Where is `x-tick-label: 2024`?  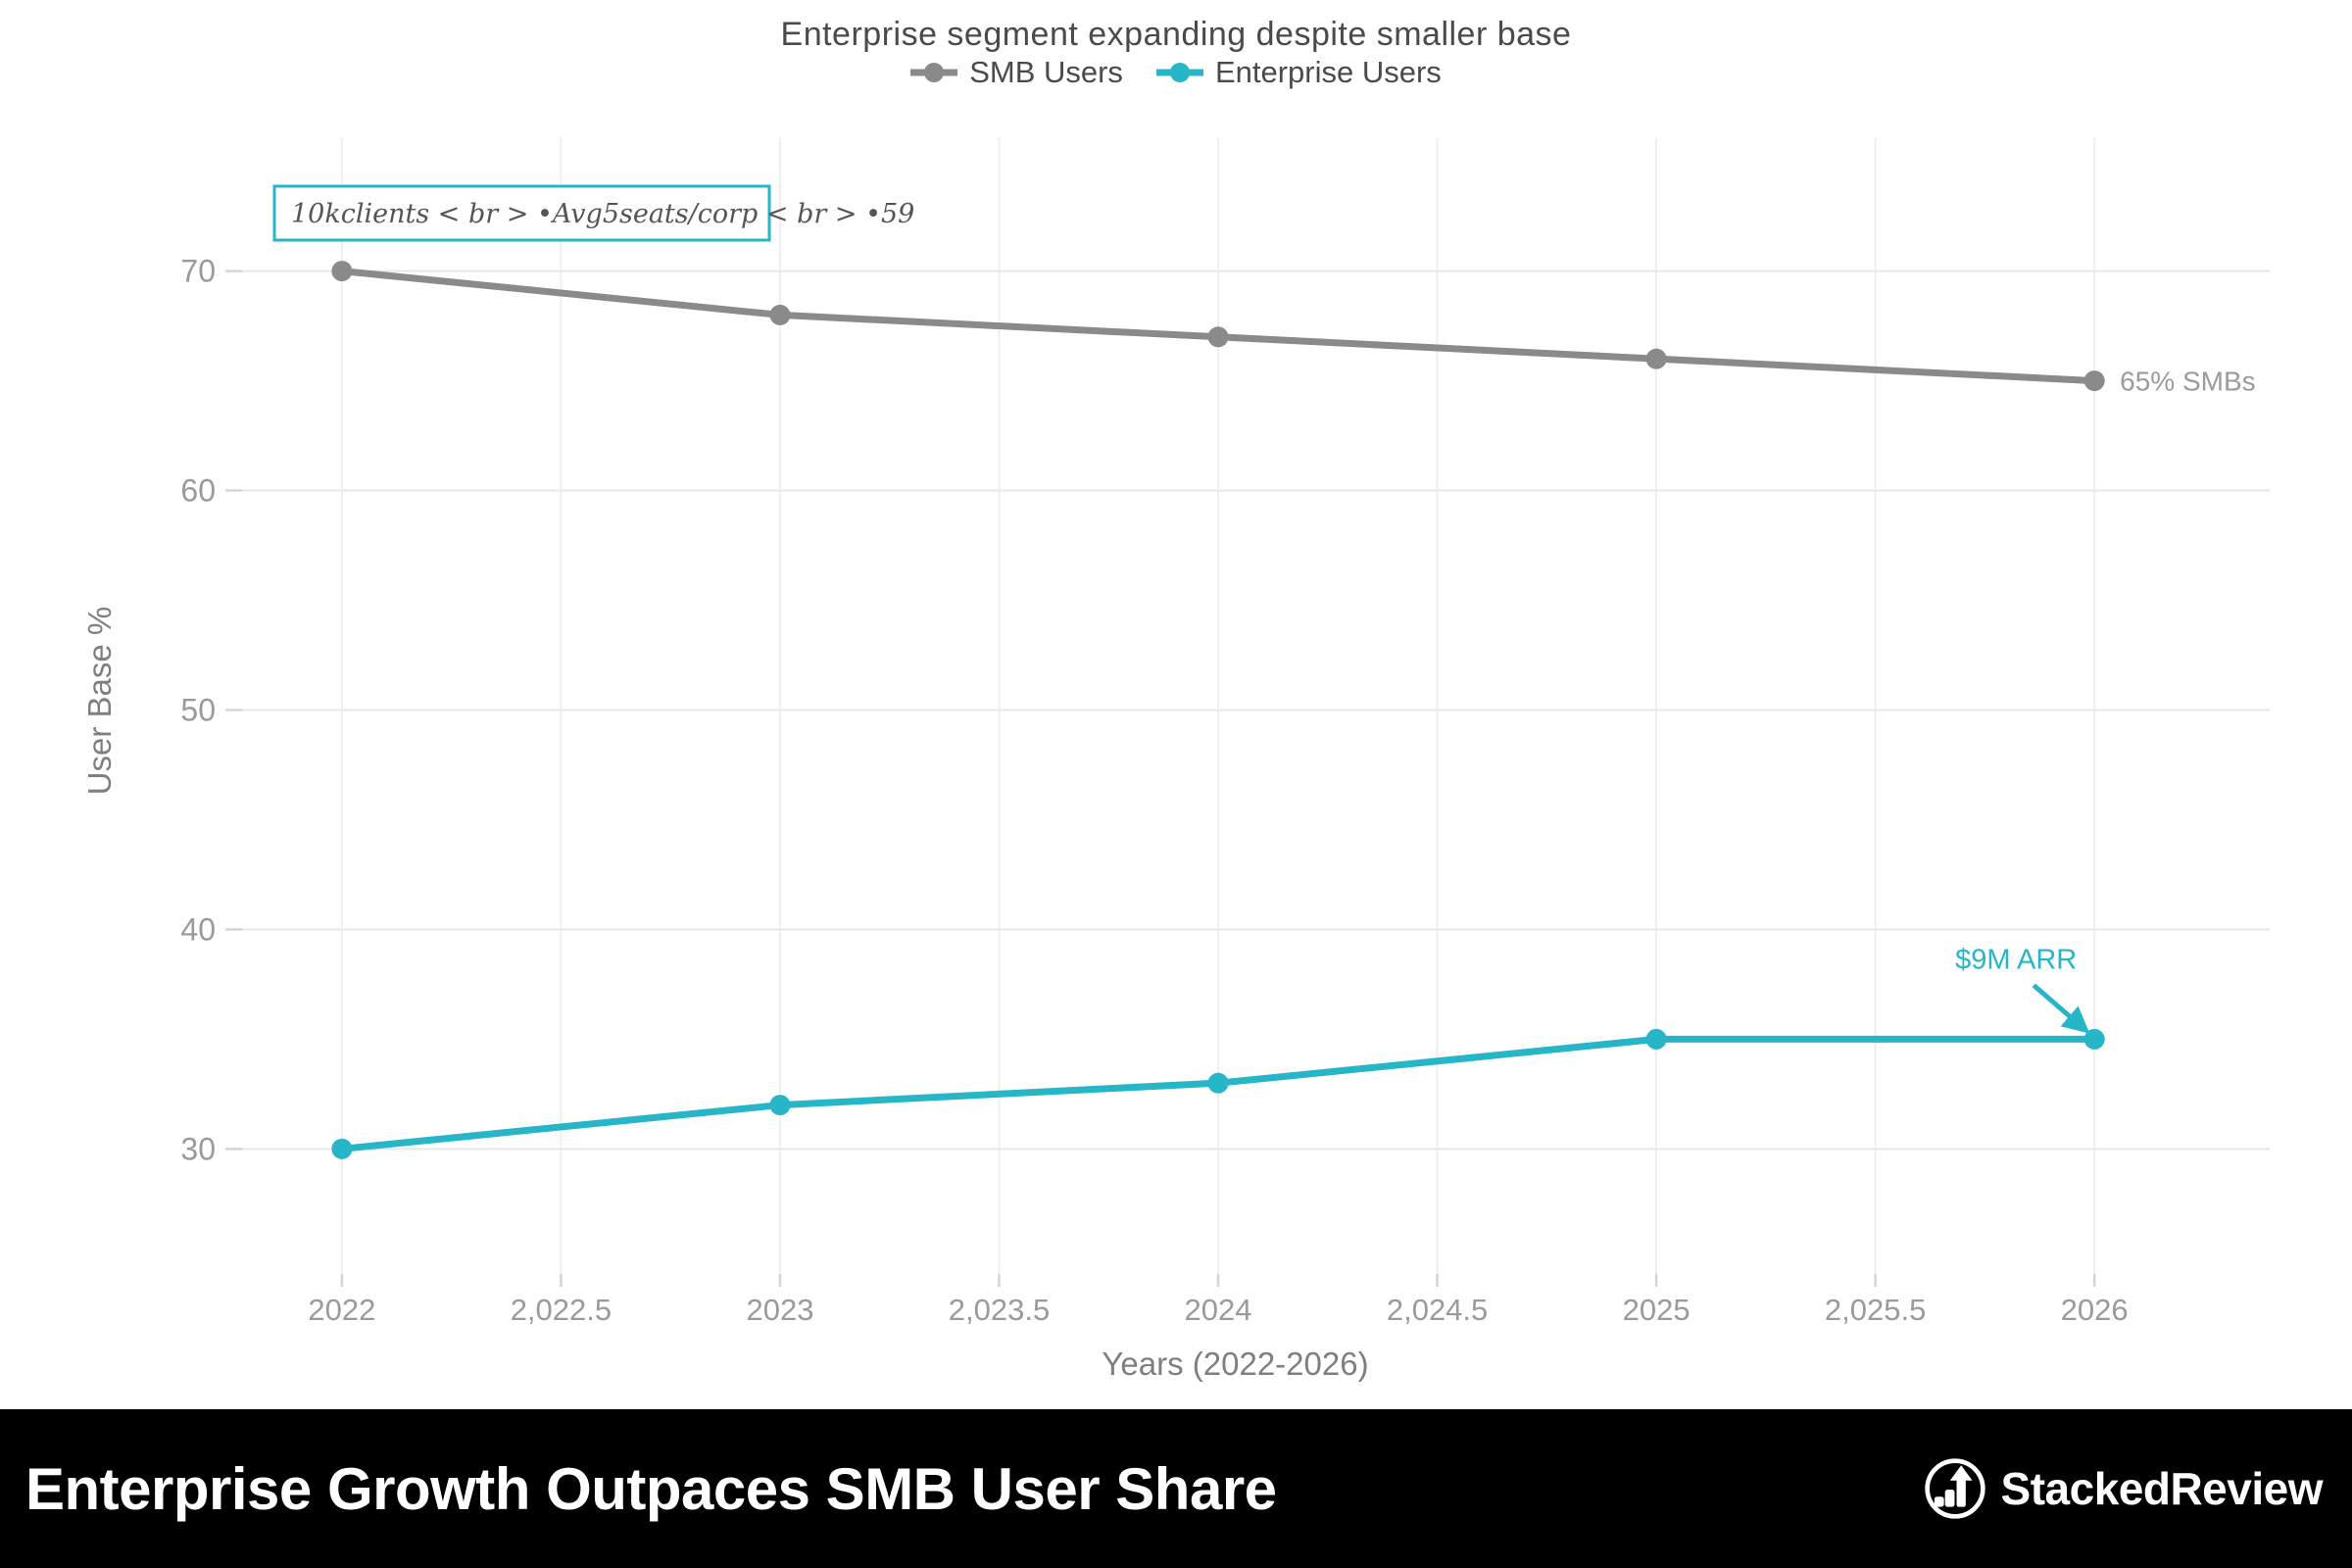 x-tick-label: 2024 is located at coordinates (1218, 1310).